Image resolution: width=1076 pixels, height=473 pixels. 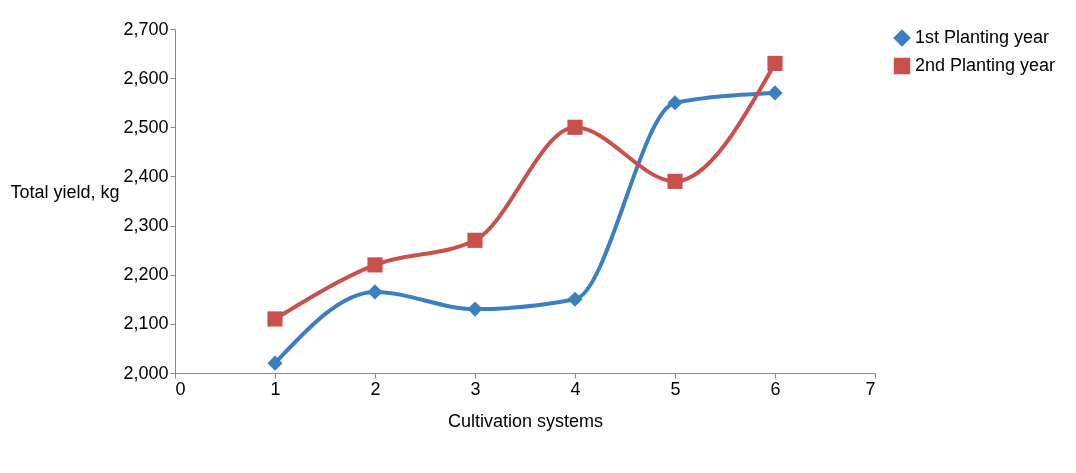 What do you see at coordinates (375, 388) in the screenshot?
I see `x-tick-label: 2` at bounding box center [375, 388].